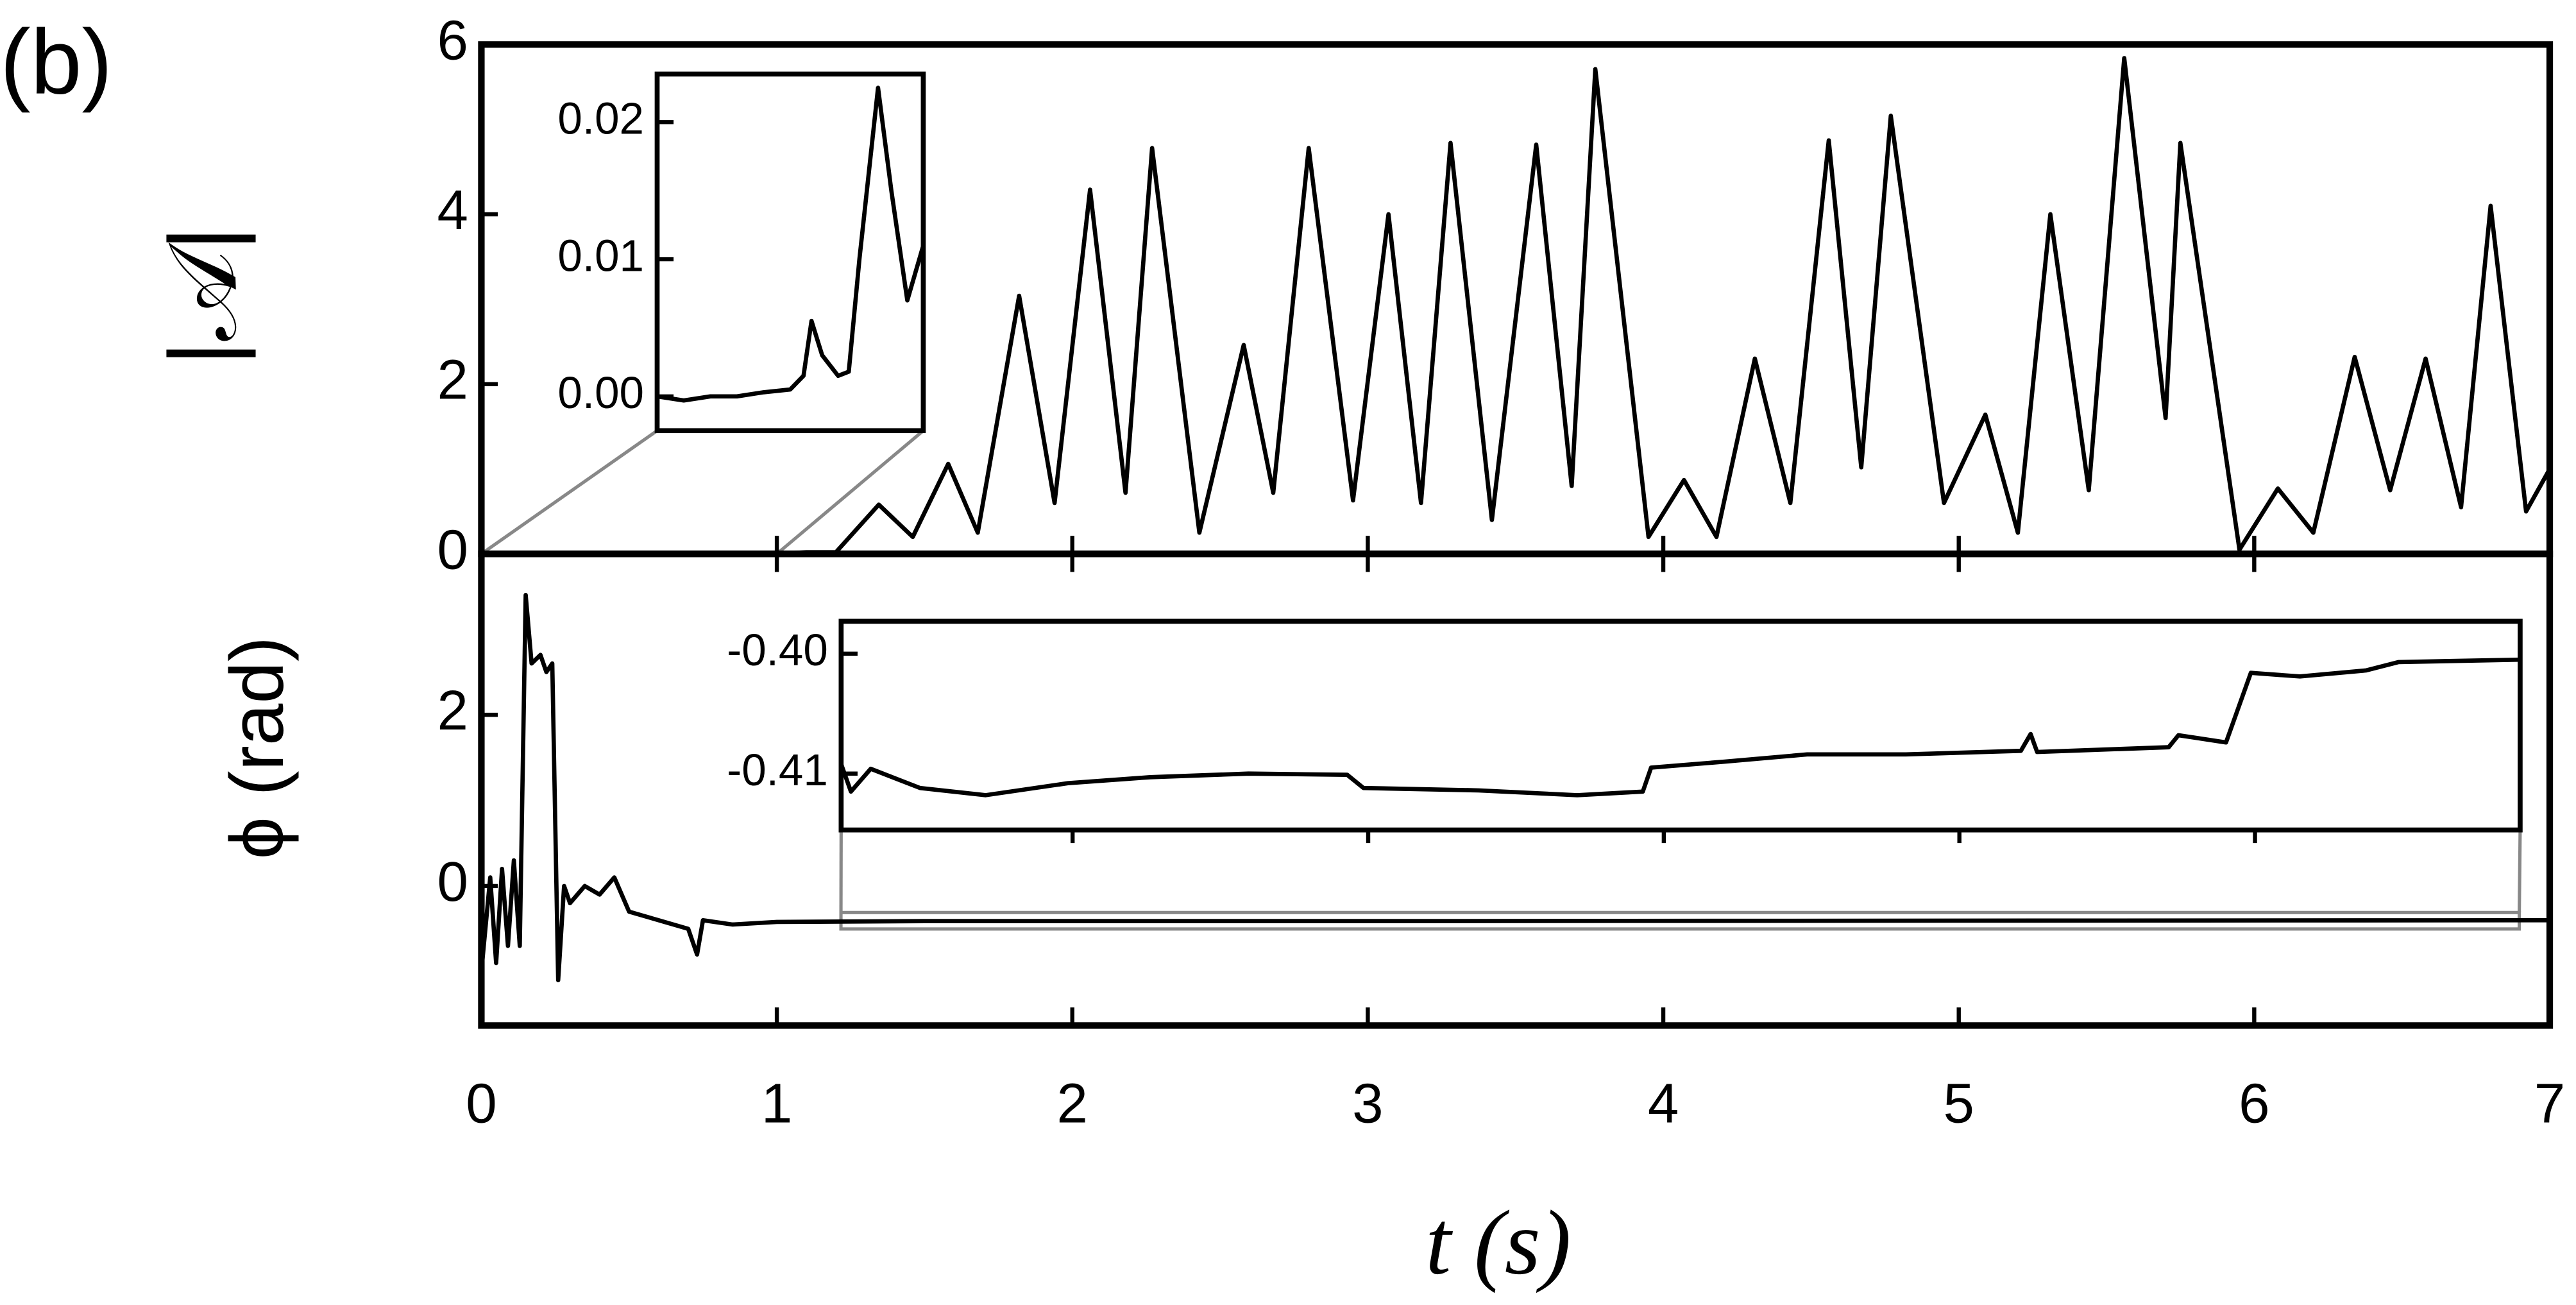 The image size is (2576, 1305). What do you see at coordinates (481, 1103) in the screenshot?
I see `x-tick-label: 0` at bounding box center [481, 1103].